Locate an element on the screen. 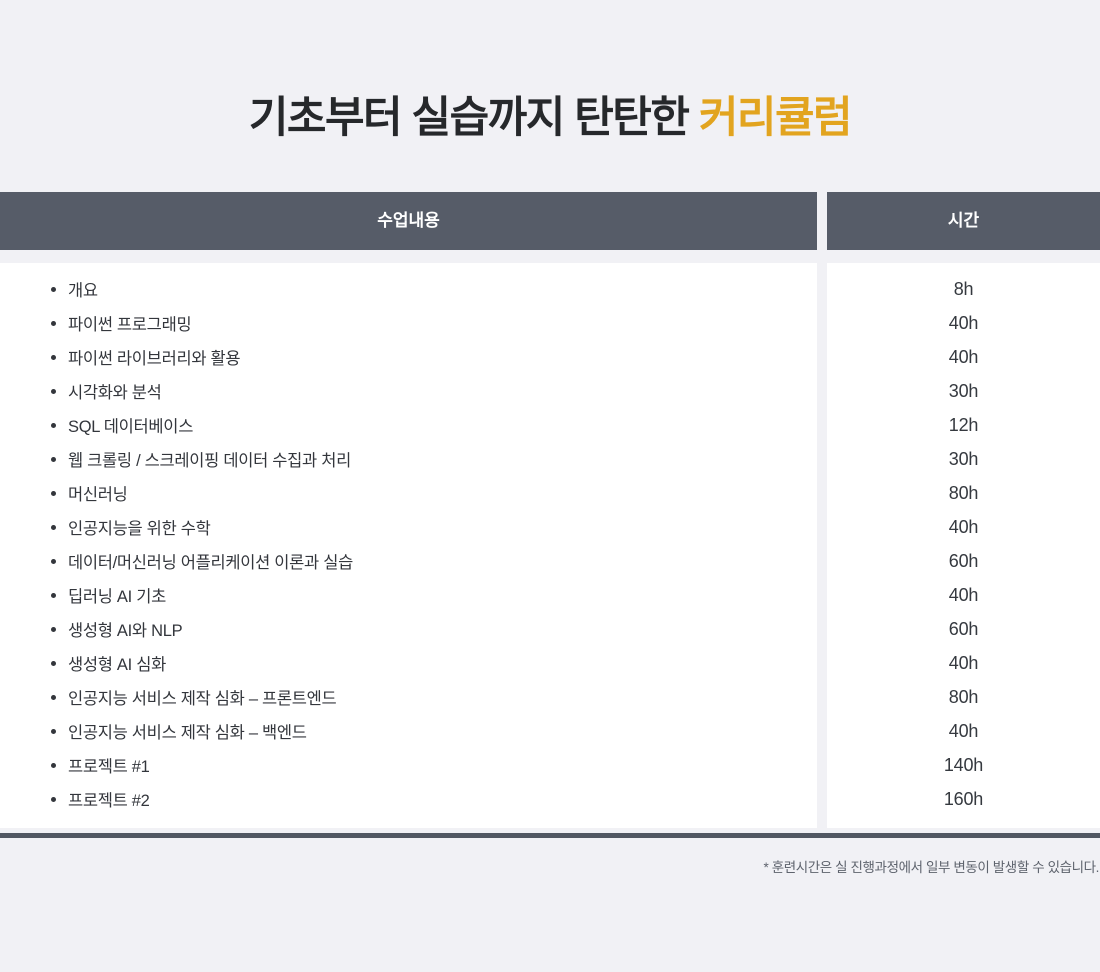 This screenshot has height=972, width=1100. topic-label: 파이썬 프로그래밍 is located at coordinates (130, 325).